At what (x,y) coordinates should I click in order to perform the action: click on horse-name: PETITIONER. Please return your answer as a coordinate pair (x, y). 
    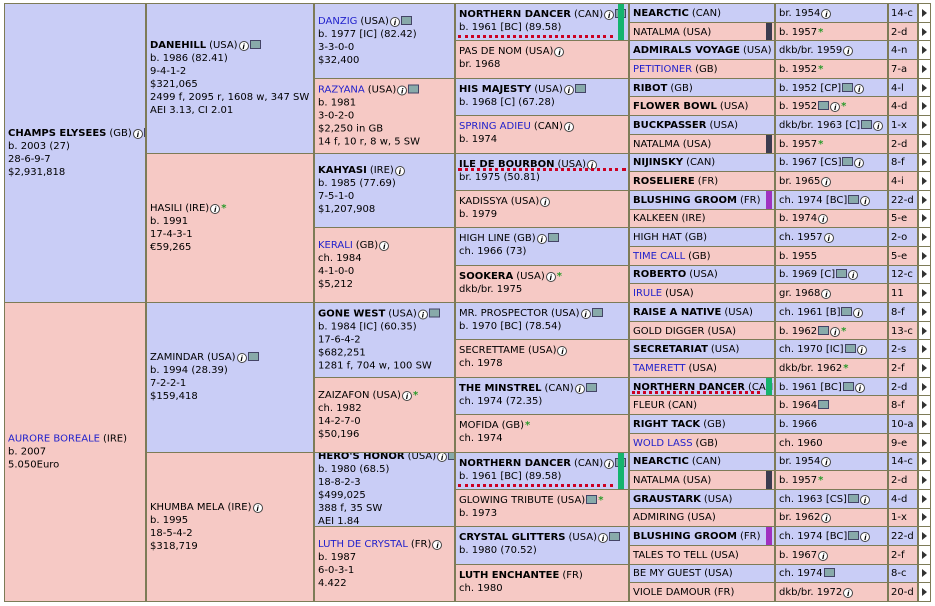
    Looking at the image, I should click on (663, 69).